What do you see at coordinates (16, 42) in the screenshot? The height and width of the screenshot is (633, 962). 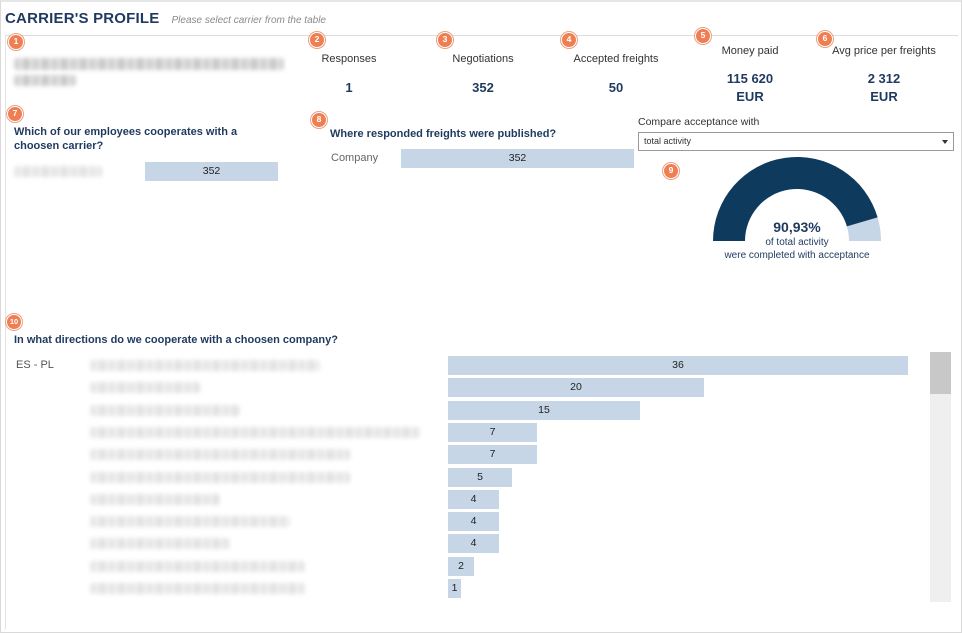 I see `badge-1: 1` at bounding box center [16, 42].